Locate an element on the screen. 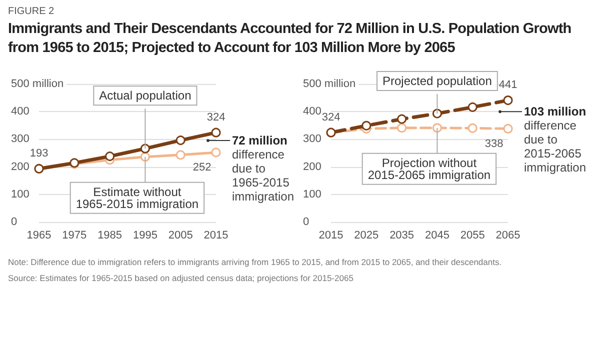  x-tick-label: 2035 is located at coordinates (402, 236).